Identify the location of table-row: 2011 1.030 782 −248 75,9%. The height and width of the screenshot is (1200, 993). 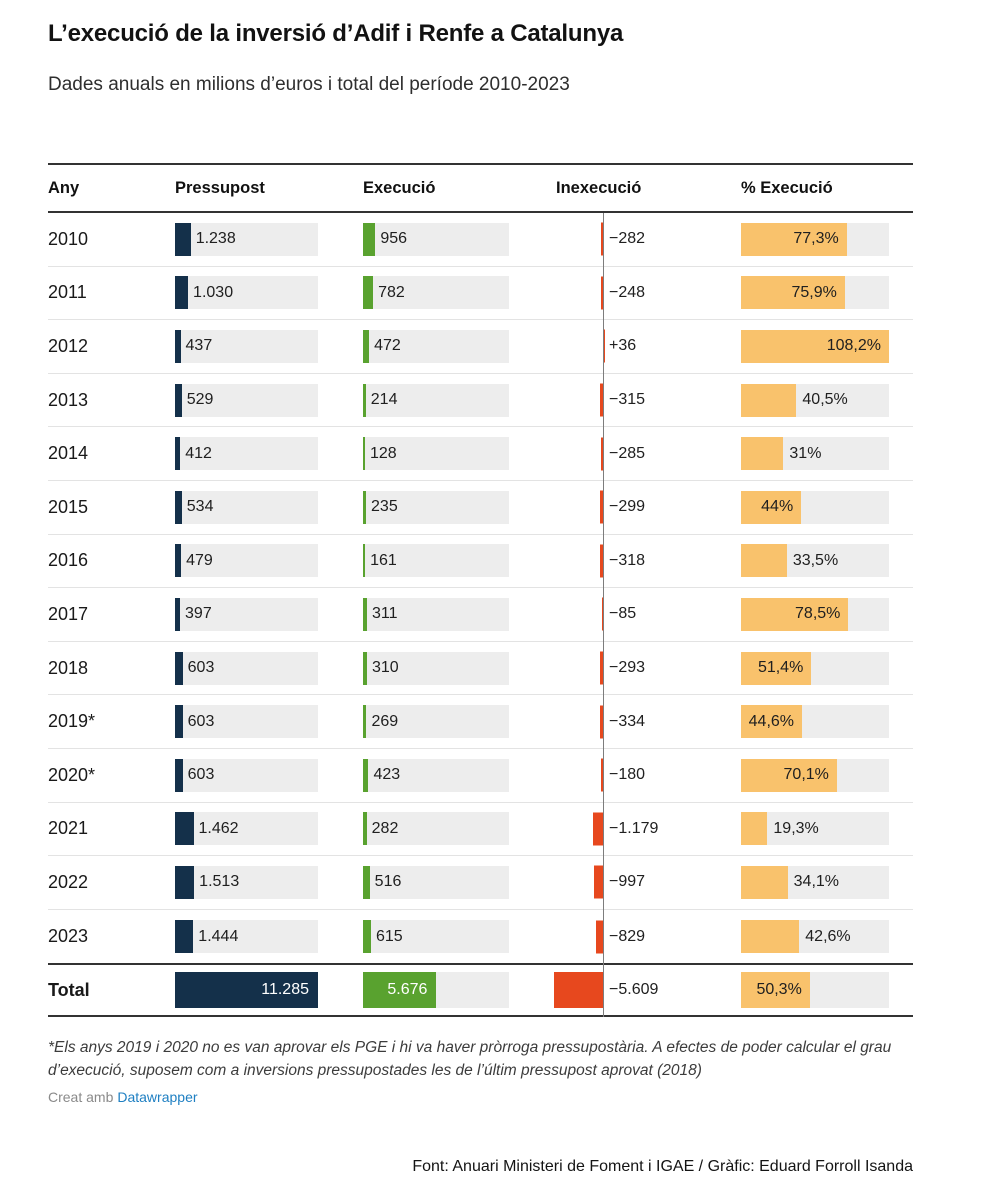
(480, 294).